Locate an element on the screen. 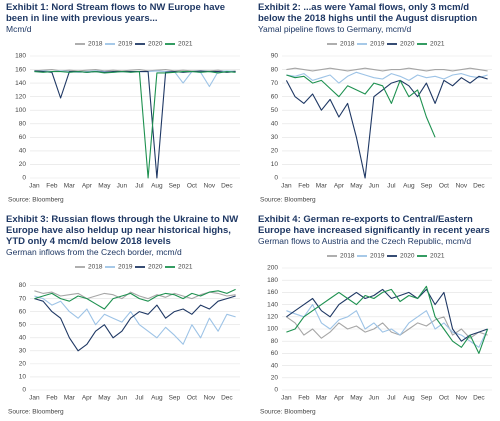 The image size is (500, 421). chart-subtitle: Yamal pipeline flows to Germany, mcm/d is located at coordinates (335, 29).